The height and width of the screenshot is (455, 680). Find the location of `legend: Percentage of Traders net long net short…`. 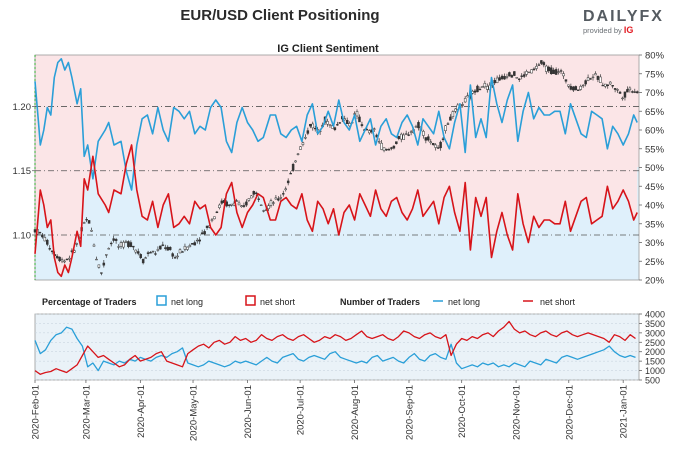

legend: Percentage of Traders net long net short… is located at coordinates (309, 301).